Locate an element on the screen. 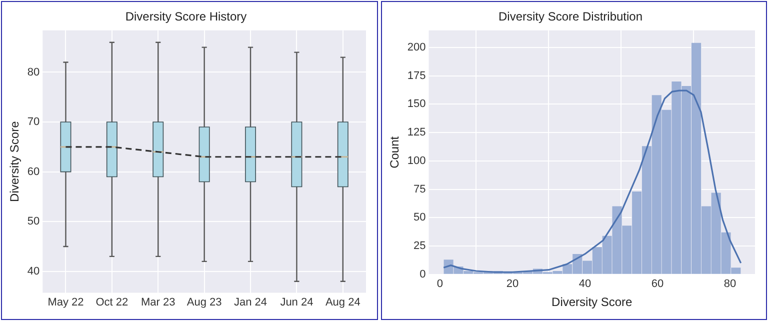 This screenshot has height=322, width=769. y-tick-label: 0 is located at coordinates (423, 274).